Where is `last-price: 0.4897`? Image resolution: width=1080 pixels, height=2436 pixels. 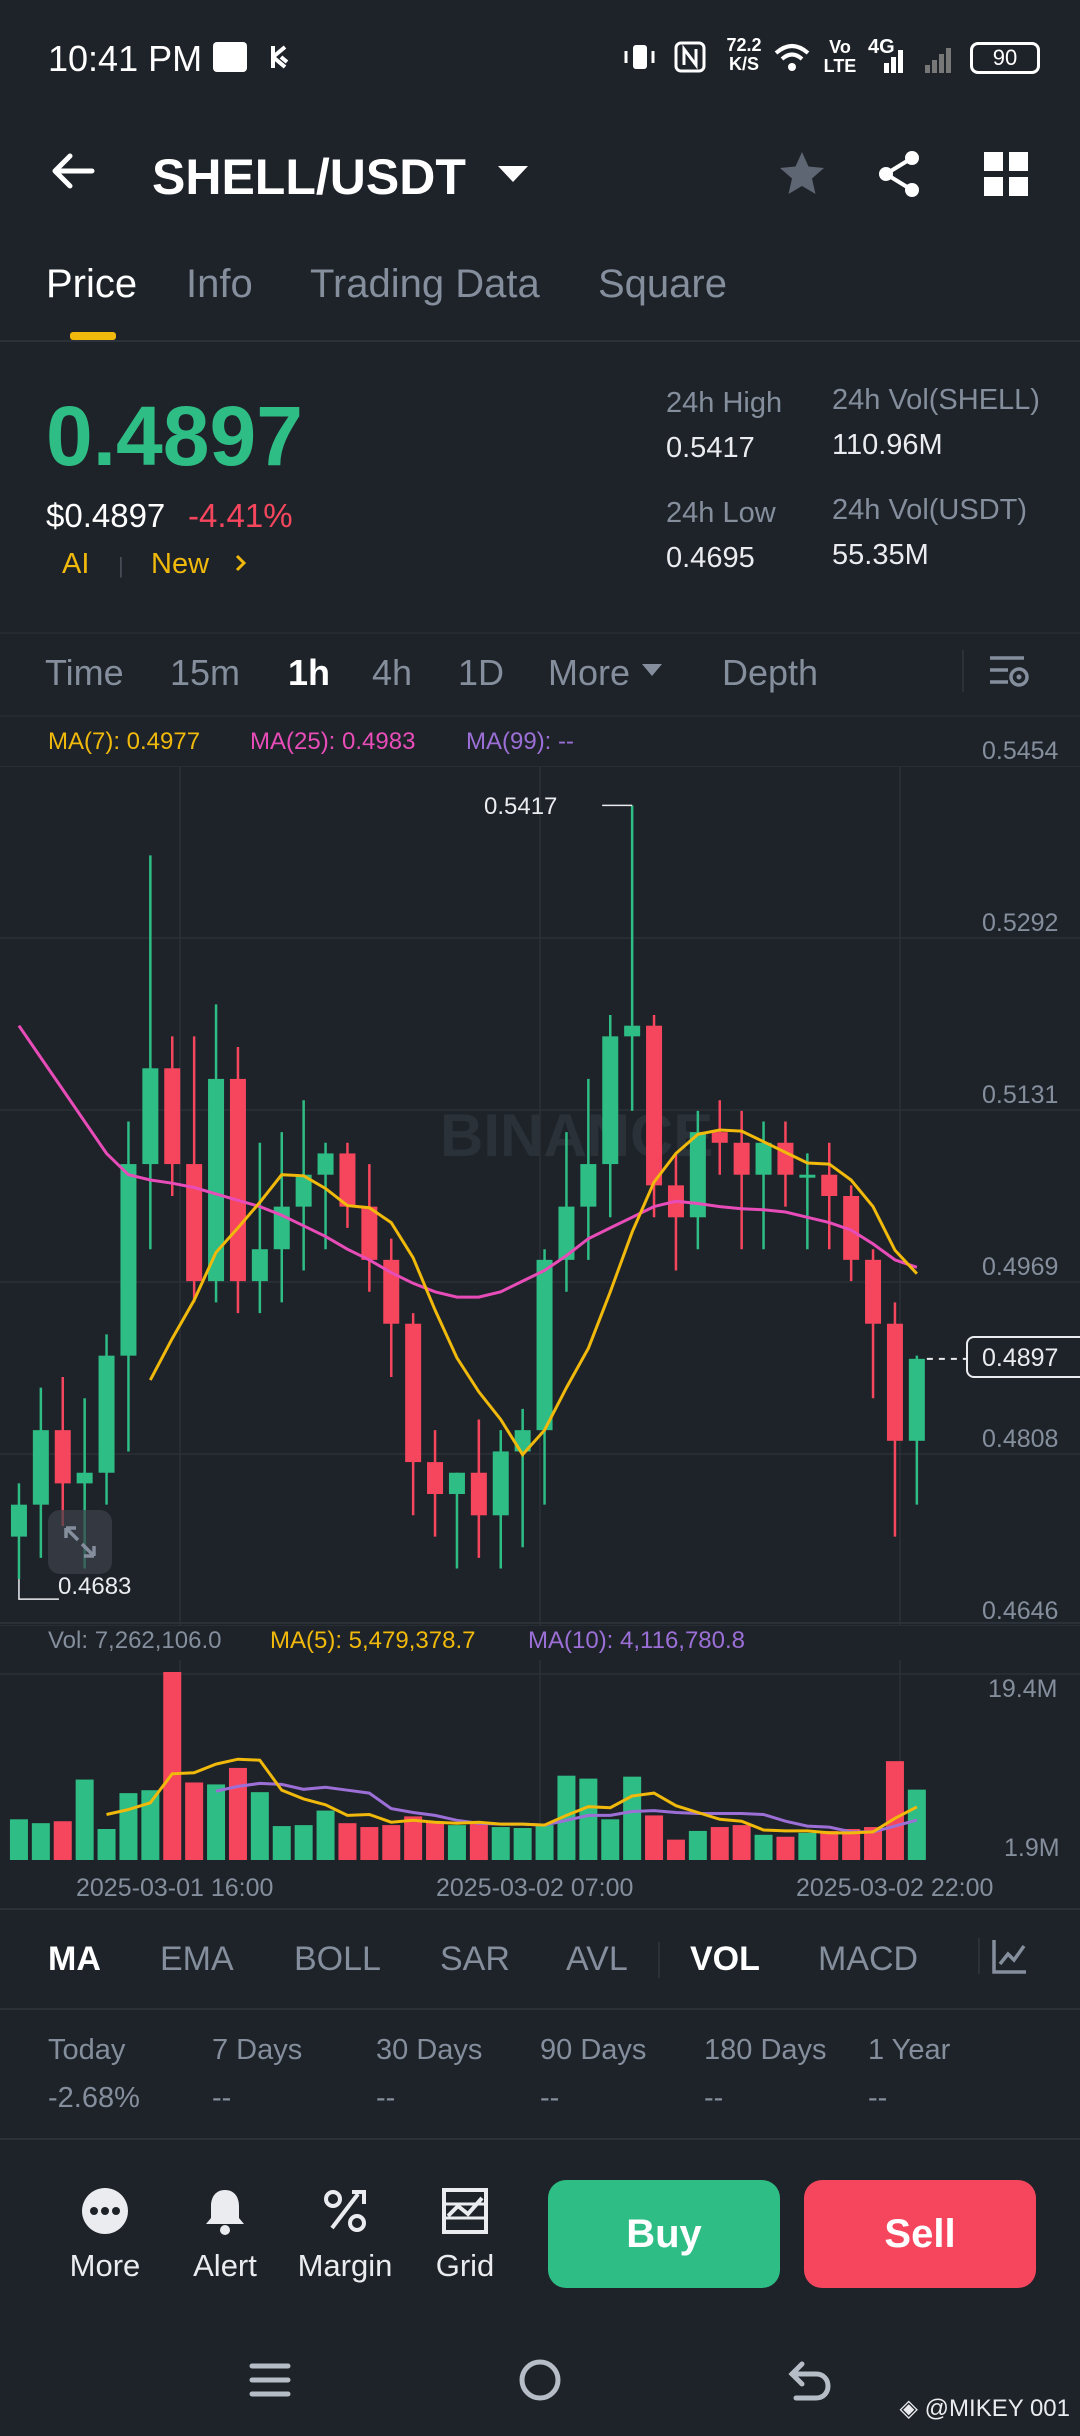
last-price: 0.4897 is located at coordinates (174, 436).